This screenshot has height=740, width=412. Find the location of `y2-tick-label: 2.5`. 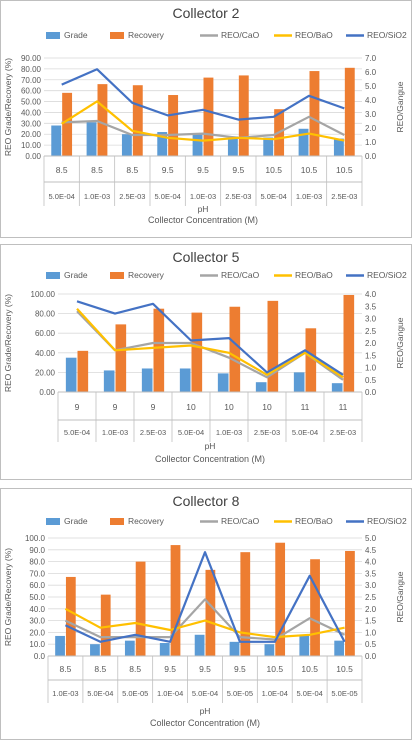

y2-tick-label: 2.5 is located at coordinates (371, 331).